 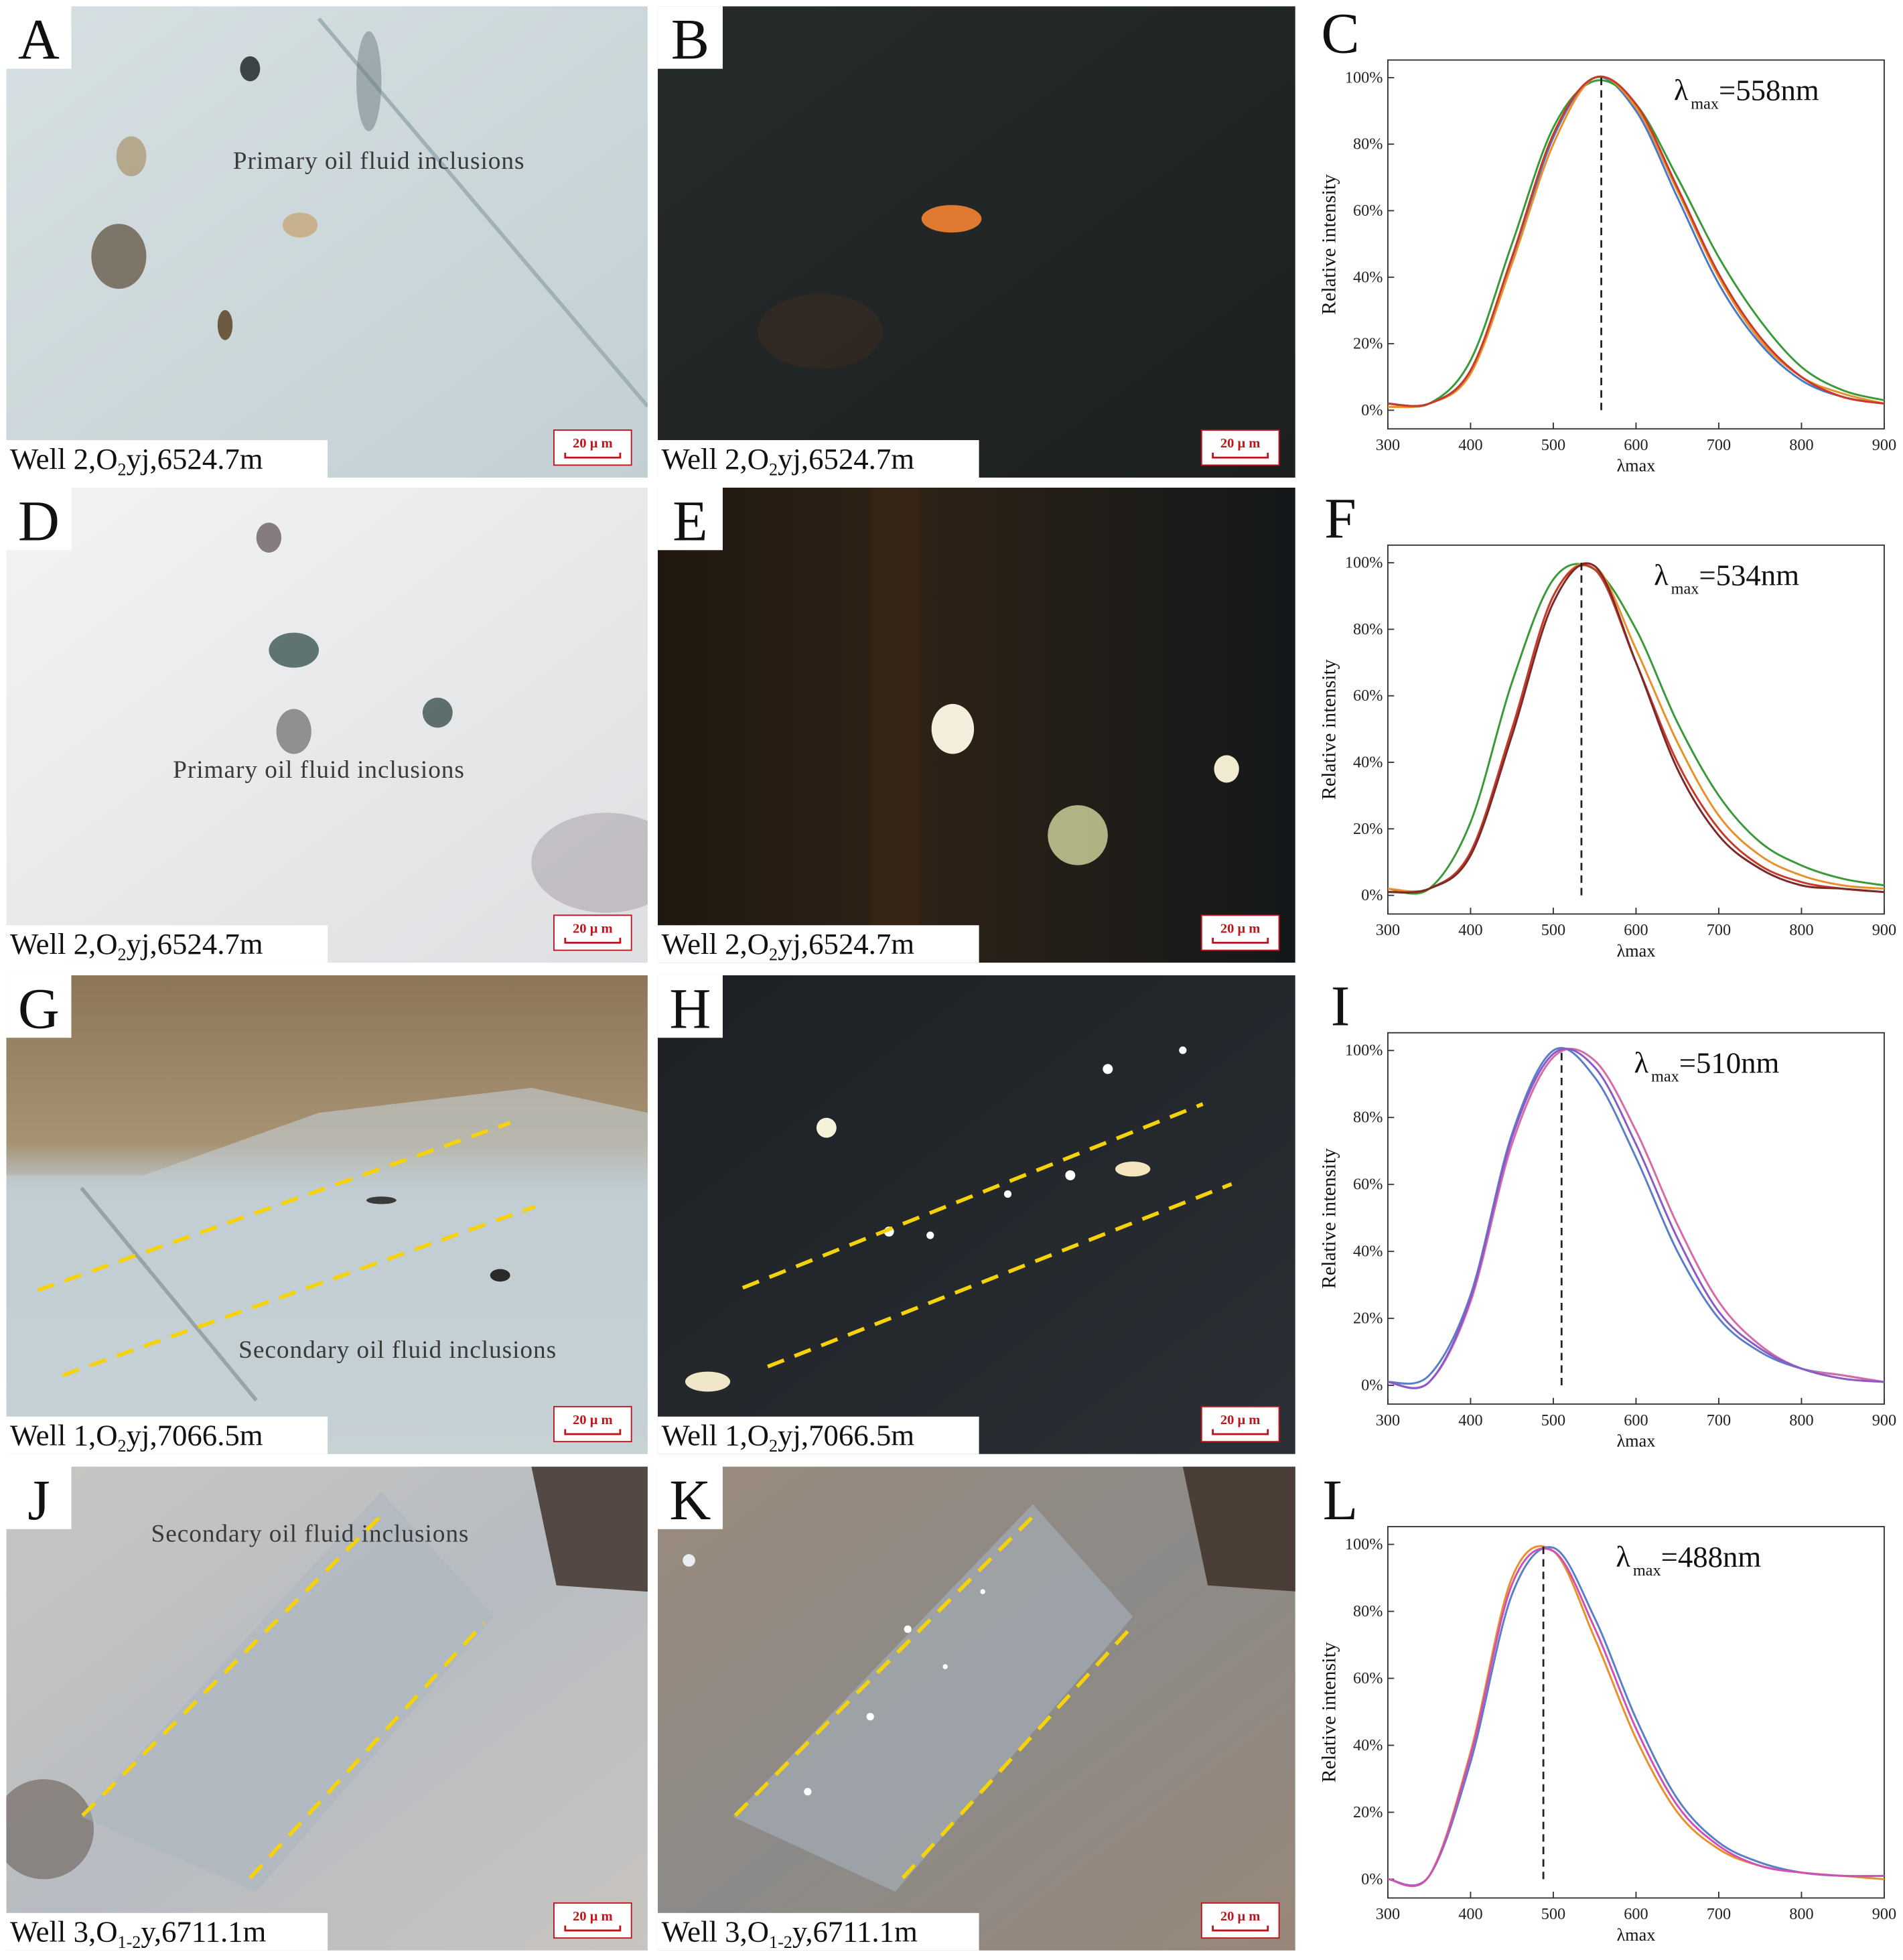 I want to click on x-tick-label: 600, so click(x=1636, y=1420).